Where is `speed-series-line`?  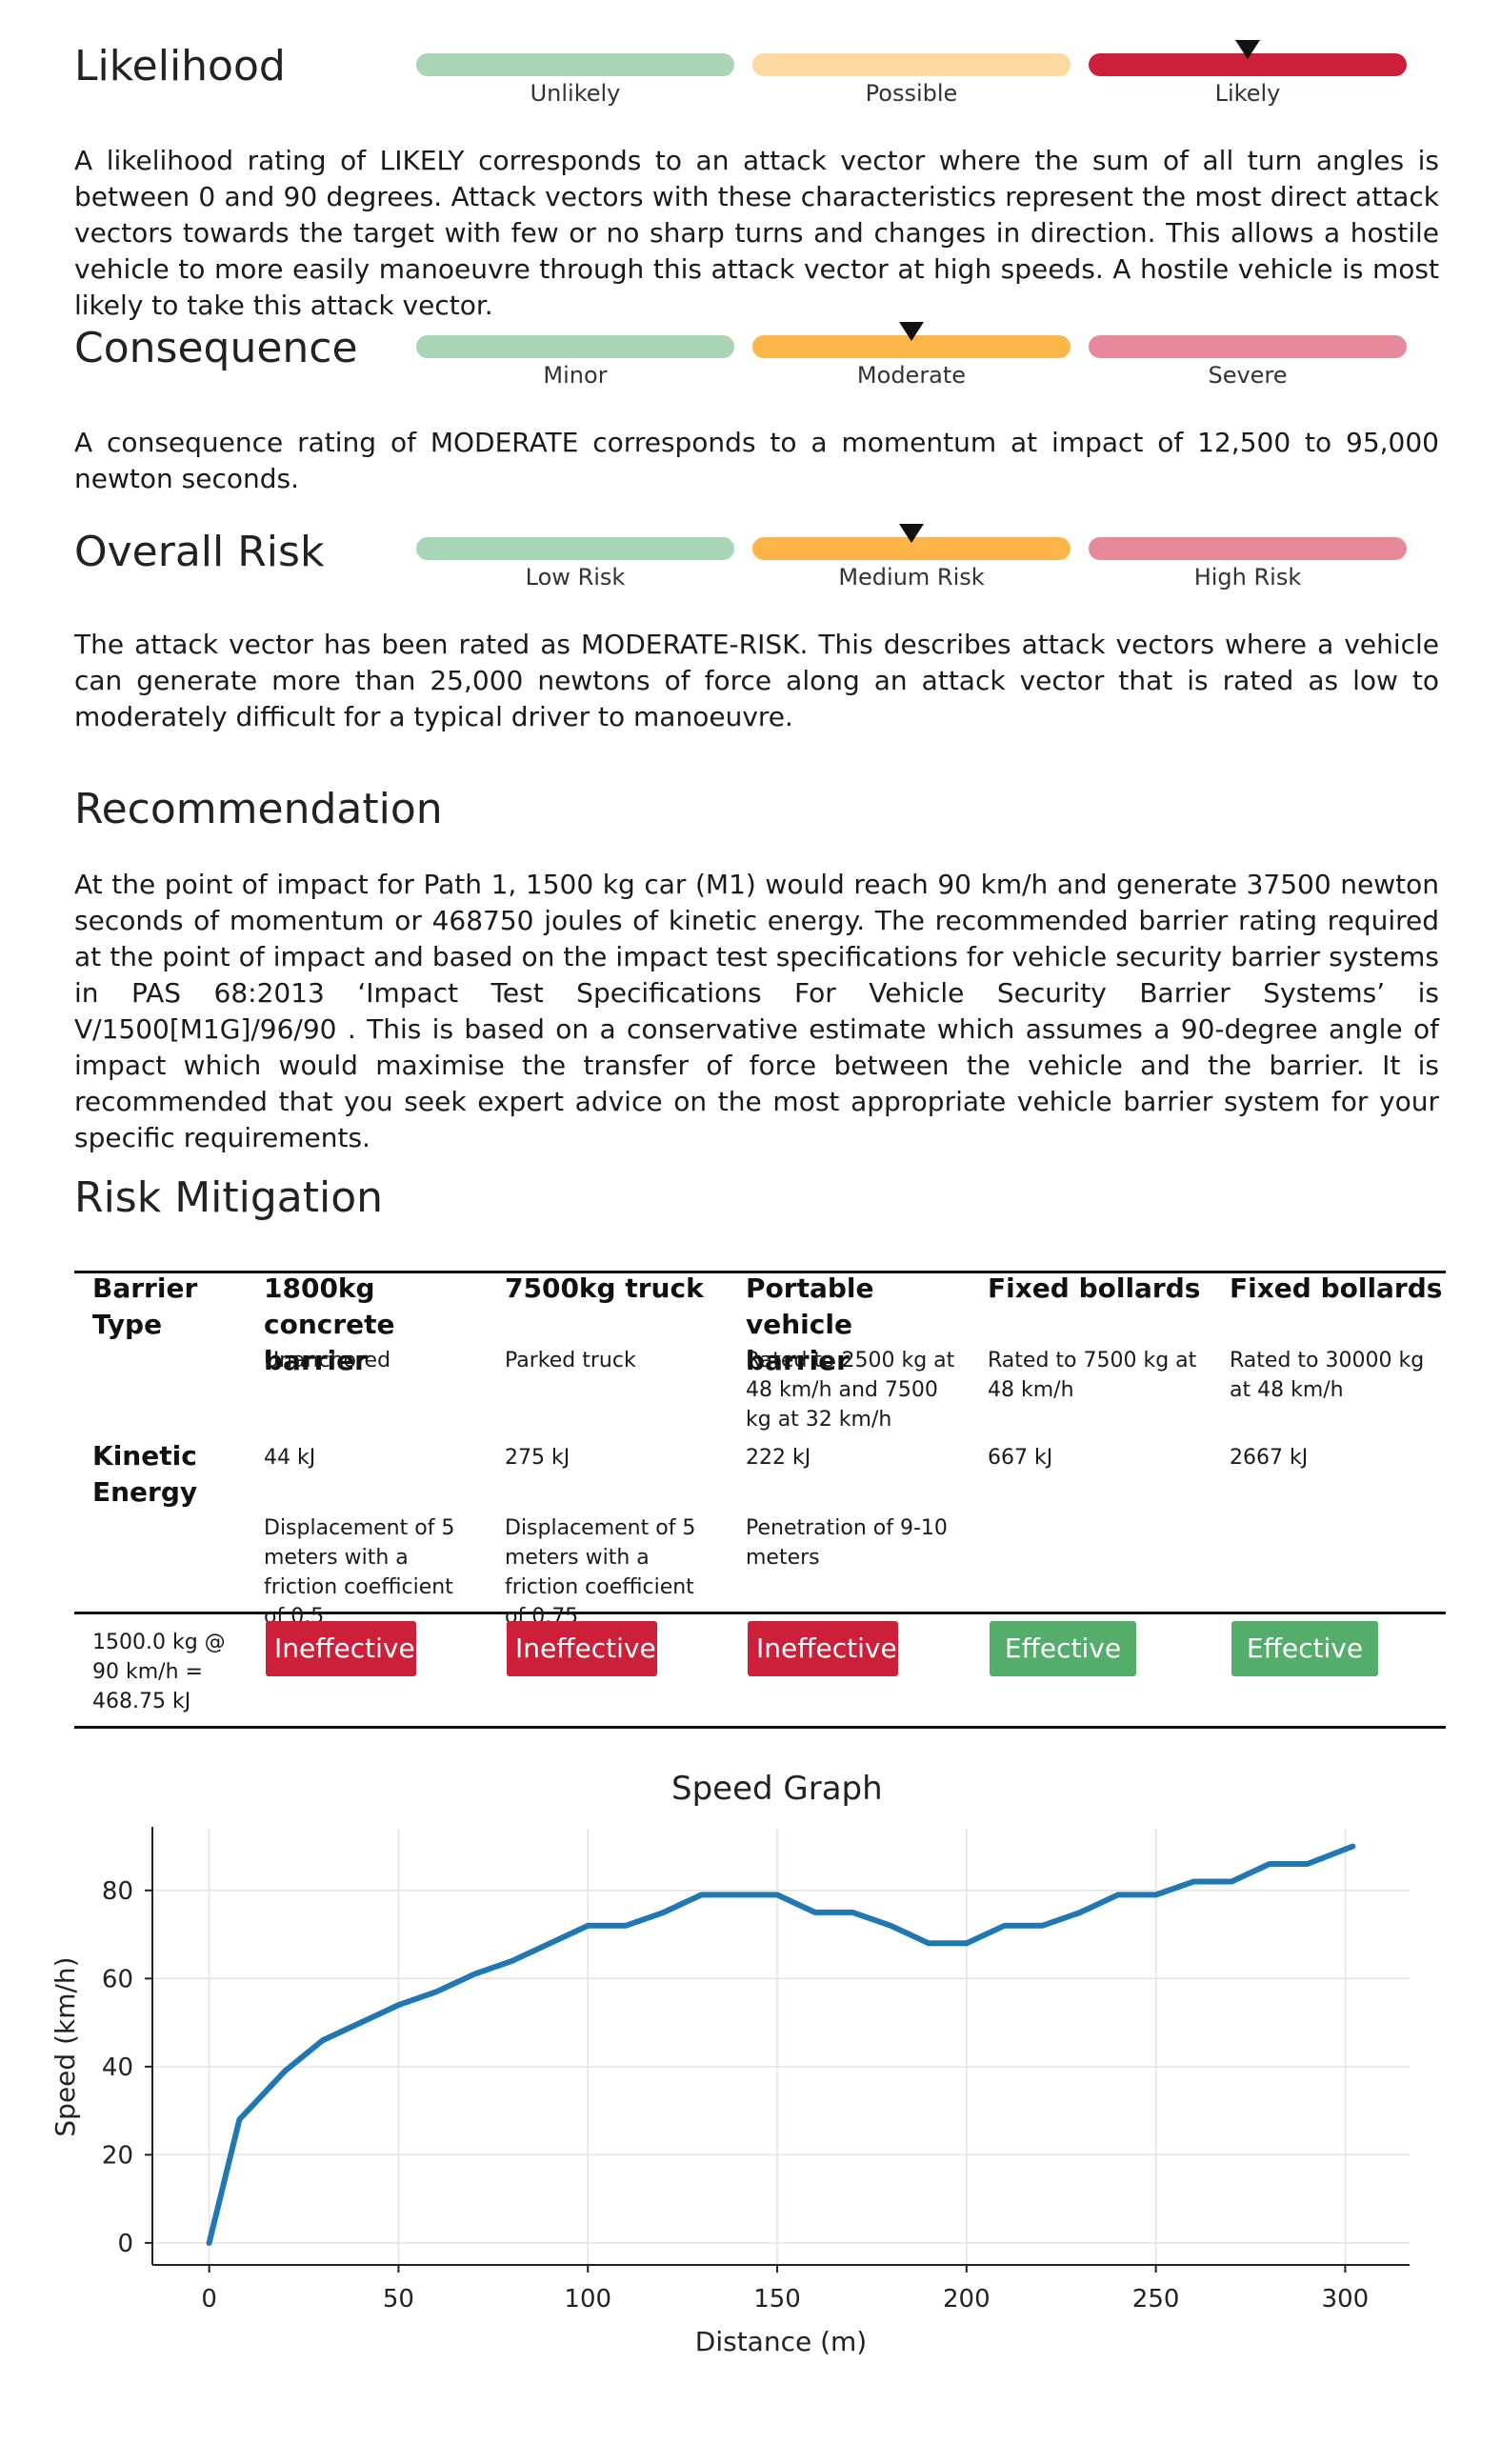
speed-series-line is located at coordinates (781, 2044).